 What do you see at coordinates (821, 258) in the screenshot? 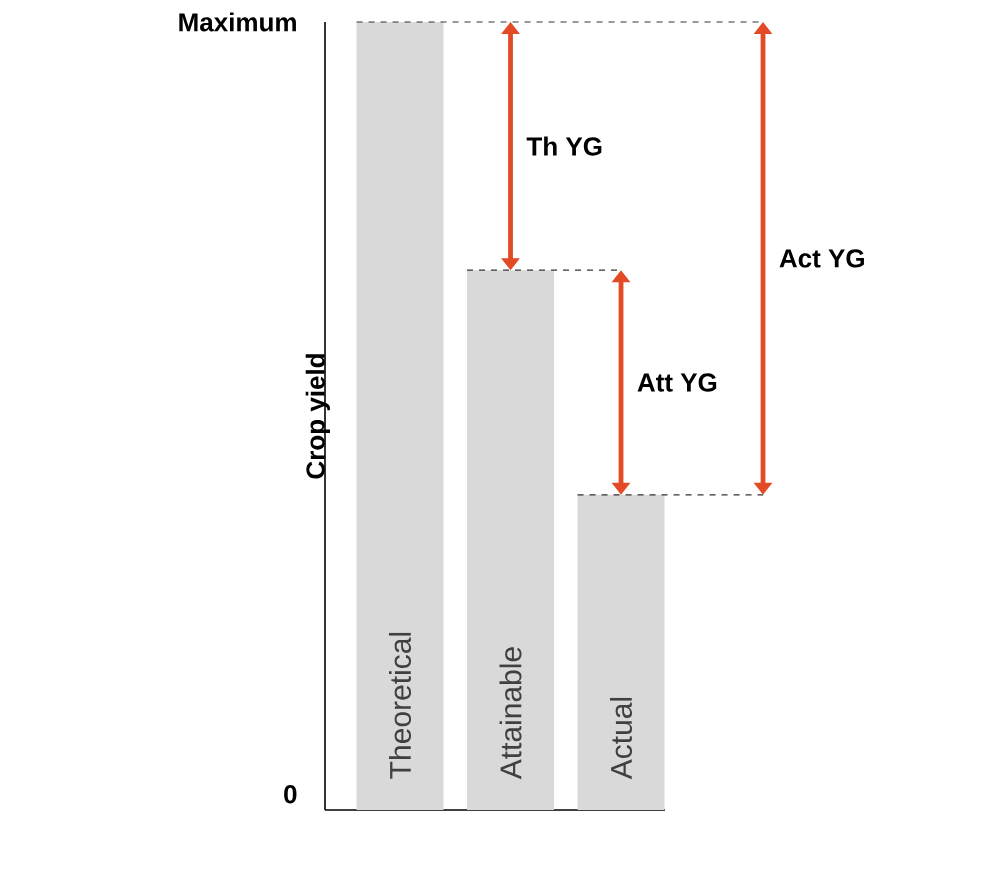
I see `text: Act YG` at bounding box center [821, 258].